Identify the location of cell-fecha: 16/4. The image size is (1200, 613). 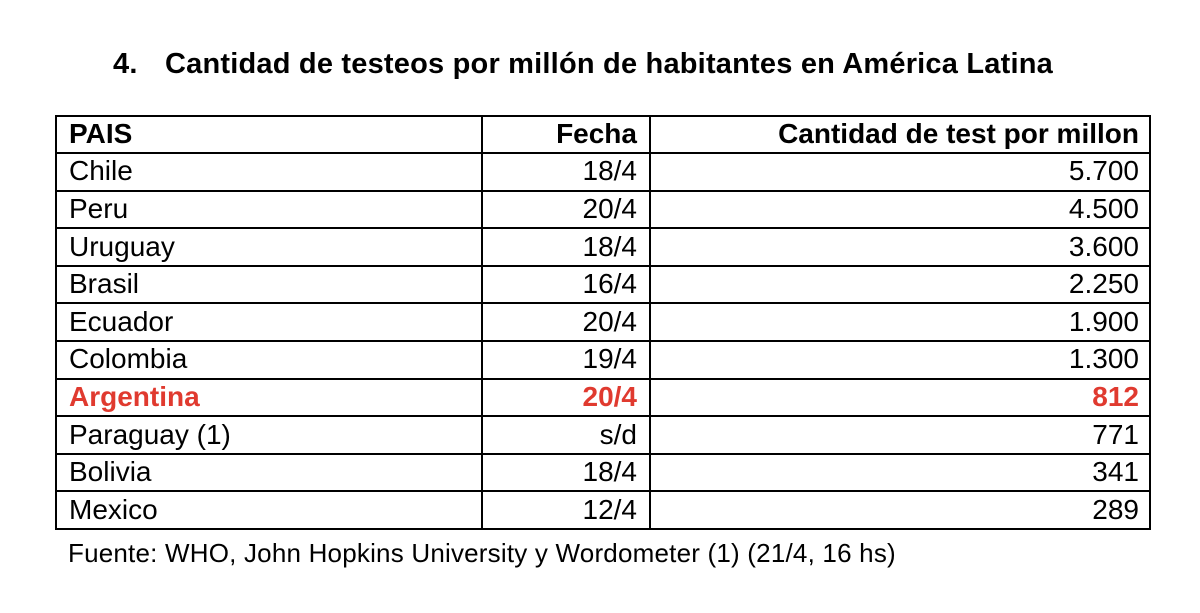
(566, 284).